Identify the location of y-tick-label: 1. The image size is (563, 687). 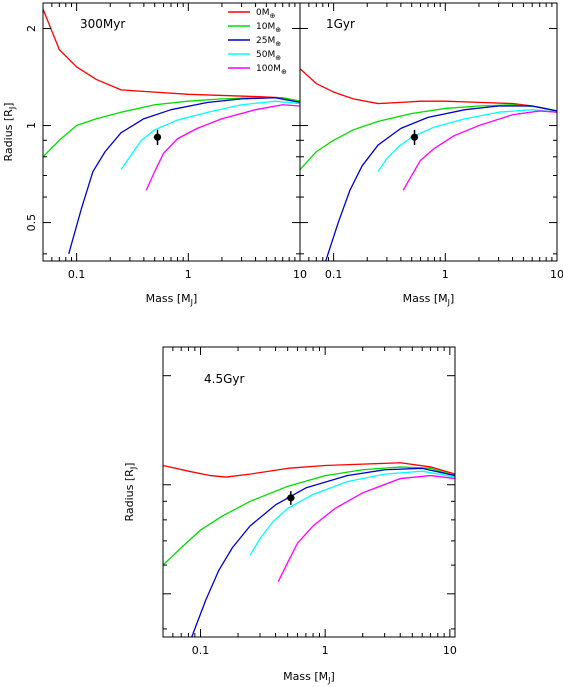
(31, 125).